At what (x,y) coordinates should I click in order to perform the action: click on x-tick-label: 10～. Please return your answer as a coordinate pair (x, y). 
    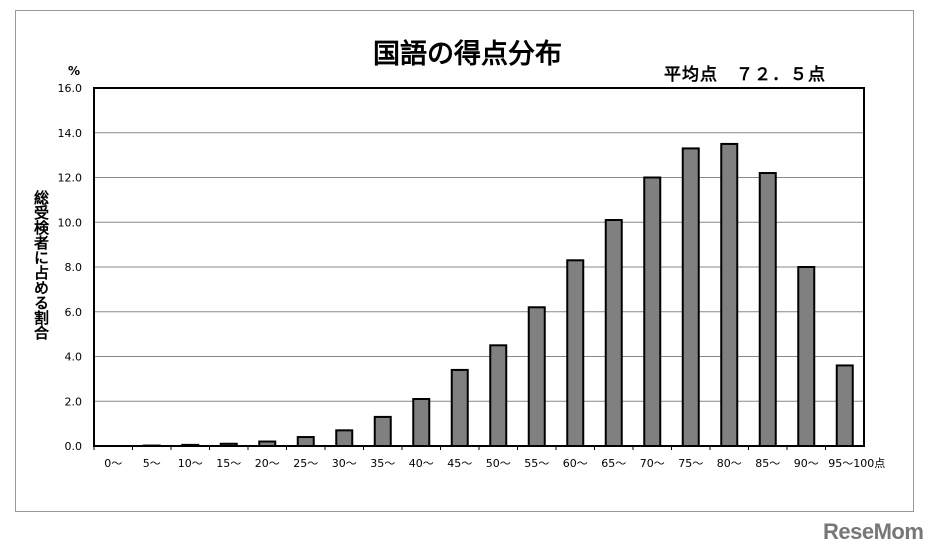
    Looking at the image, I should click on (190, 463).